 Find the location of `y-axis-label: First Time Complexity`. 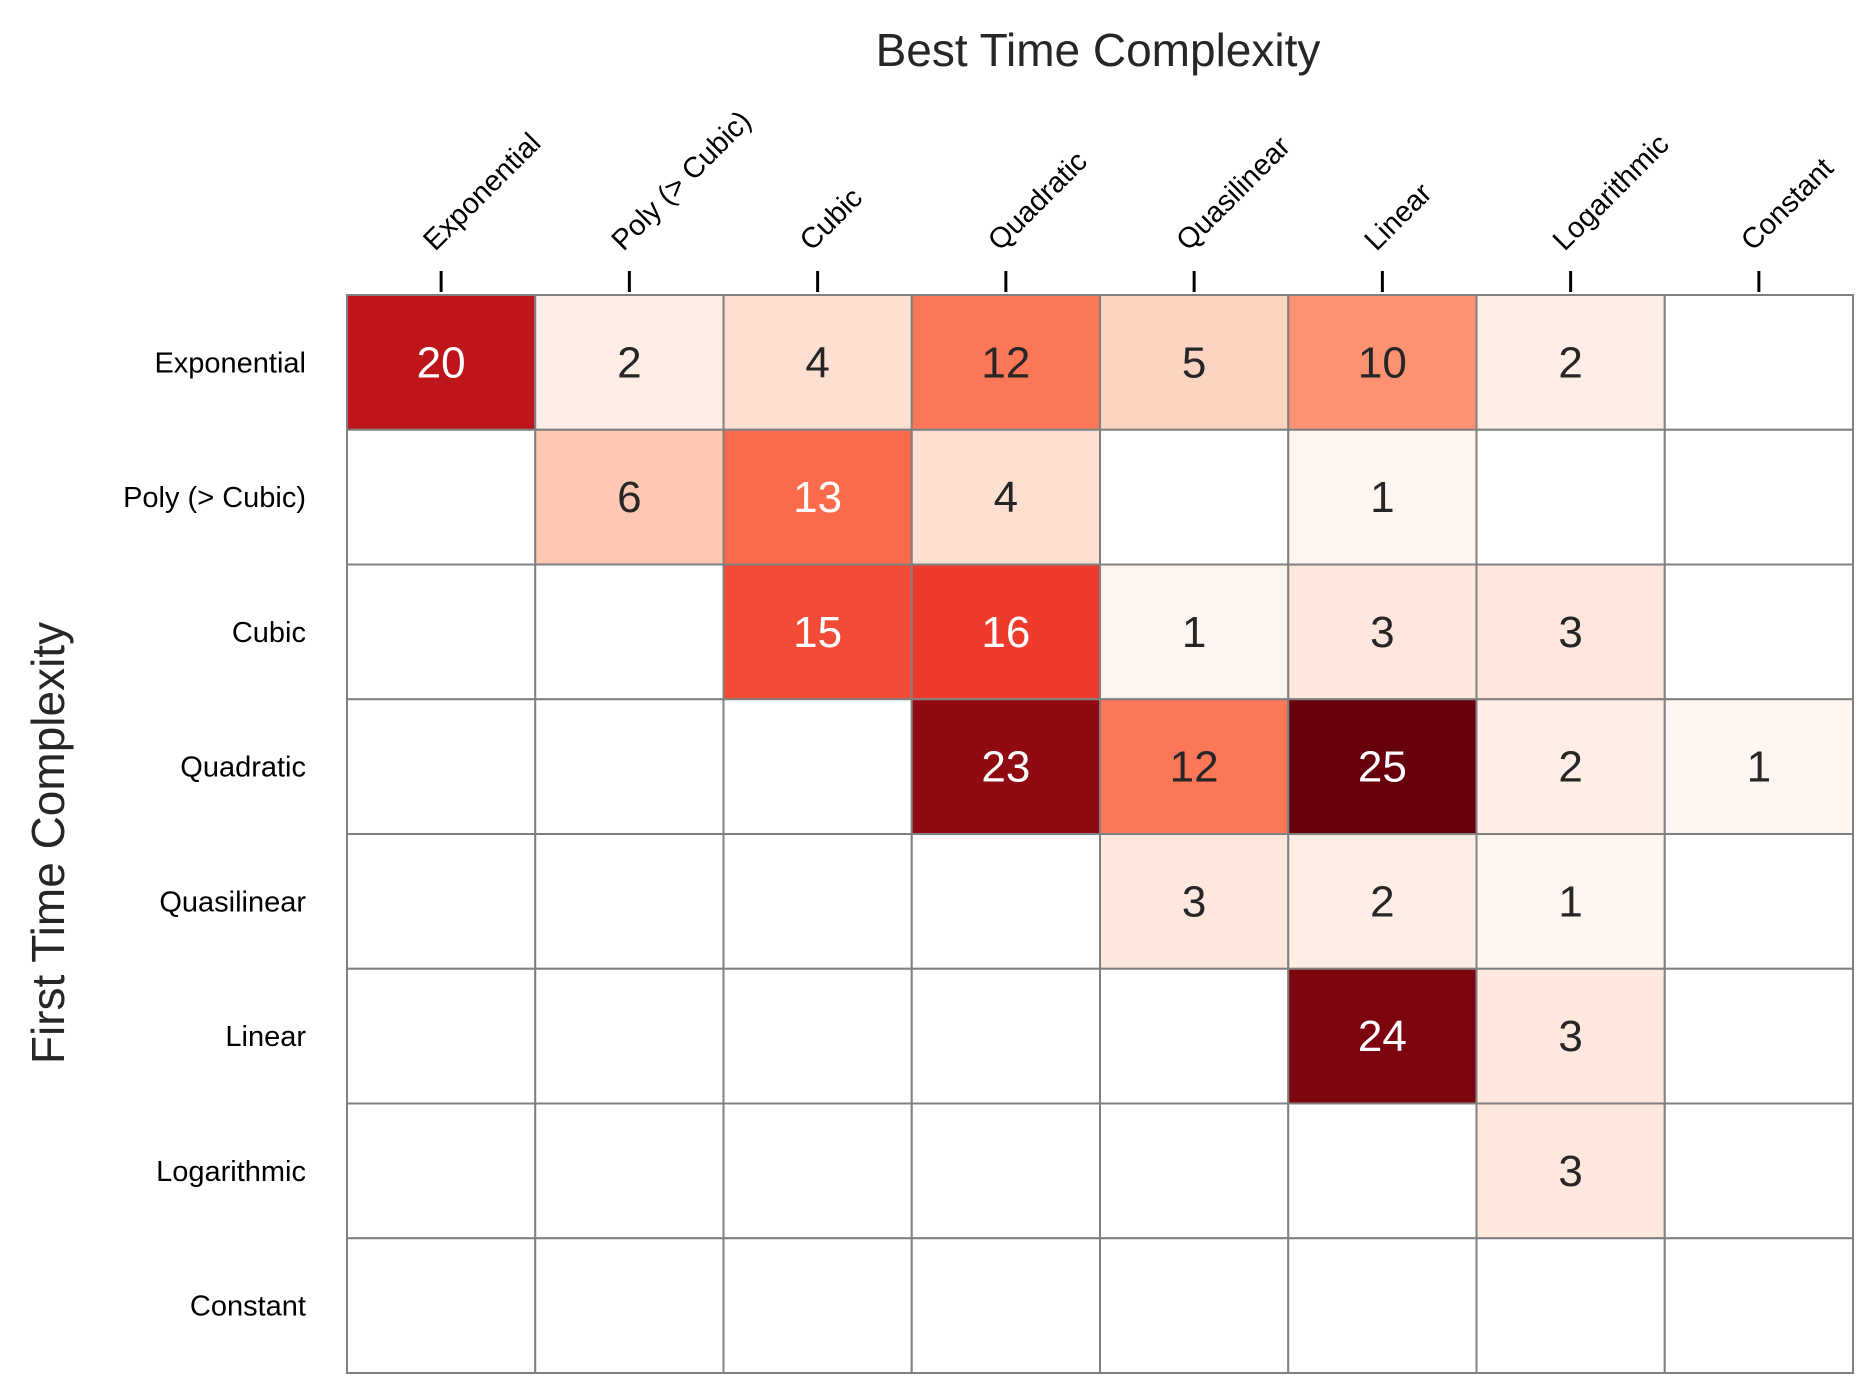

y-axis-label: First Time Complexity is located at coordinates (48, 843).